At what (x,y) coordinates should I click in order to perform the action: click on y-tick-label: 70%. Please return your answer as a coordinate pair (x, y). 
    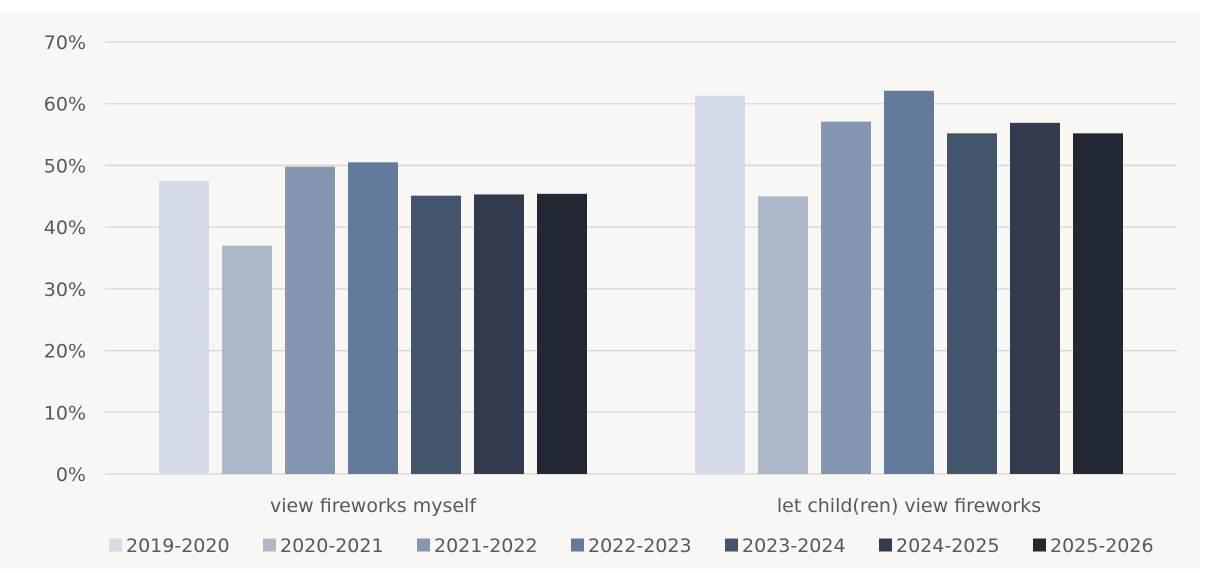
    Looking at the image, I should click on (65, 43).